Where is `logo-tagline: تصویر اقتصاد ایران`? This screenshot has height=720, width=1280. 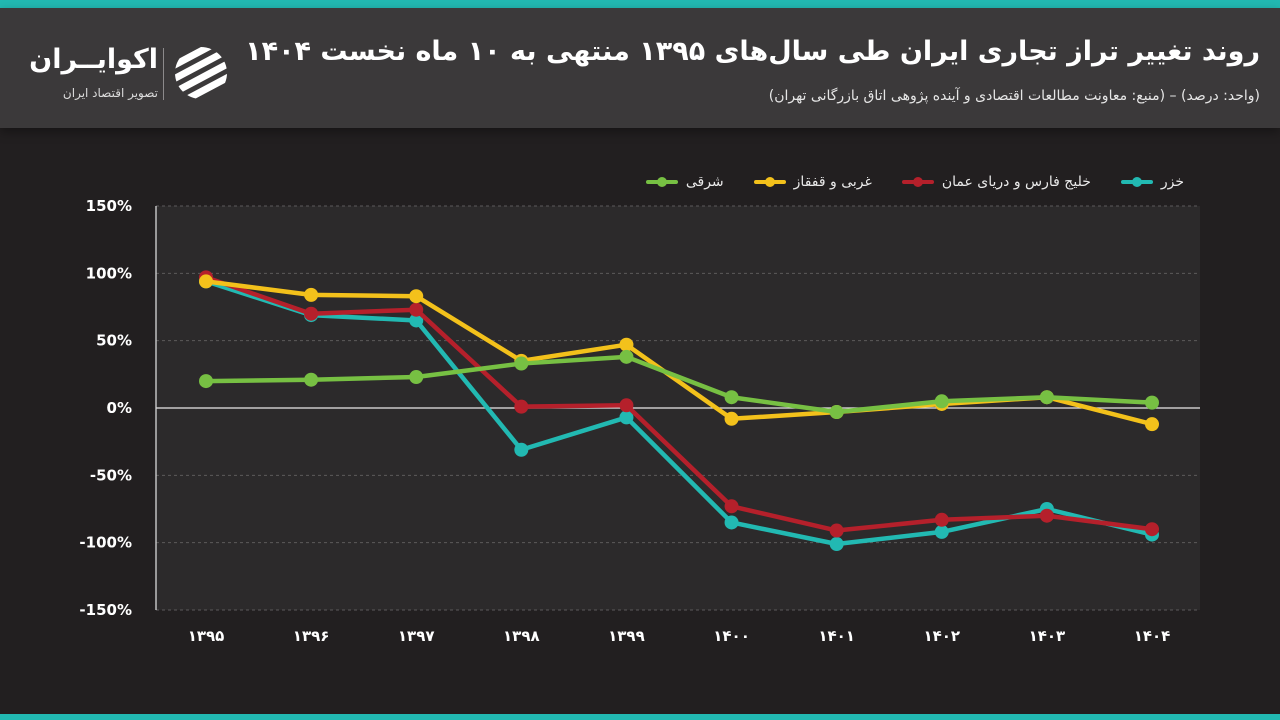
logo-tagline: تصویر اقتصاد ایران is located at coordinates (110, 93).